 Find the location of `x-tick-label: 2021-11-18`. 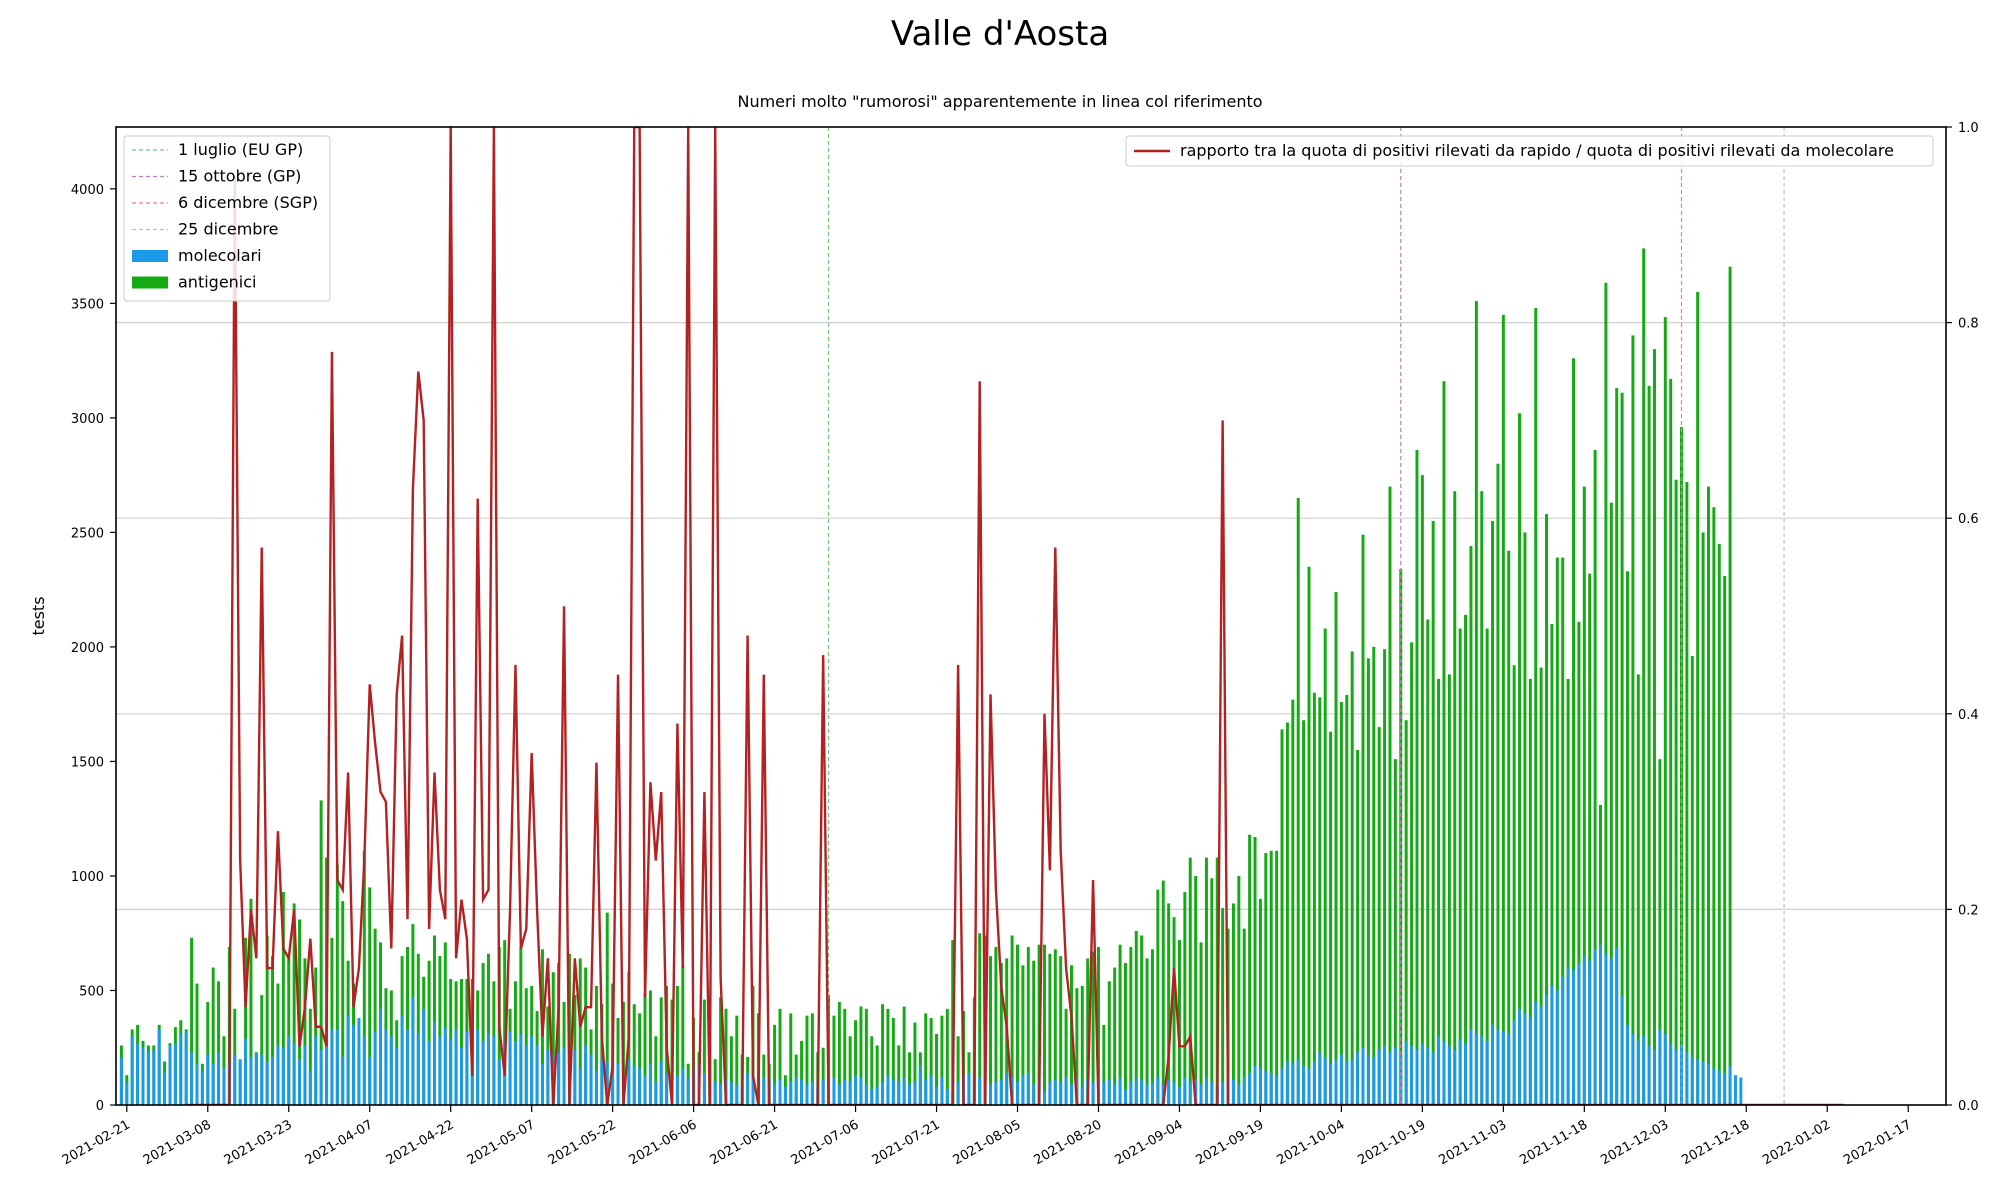

x-tick-label: 2021-11-18 is located at coordinates (1553, 1142).